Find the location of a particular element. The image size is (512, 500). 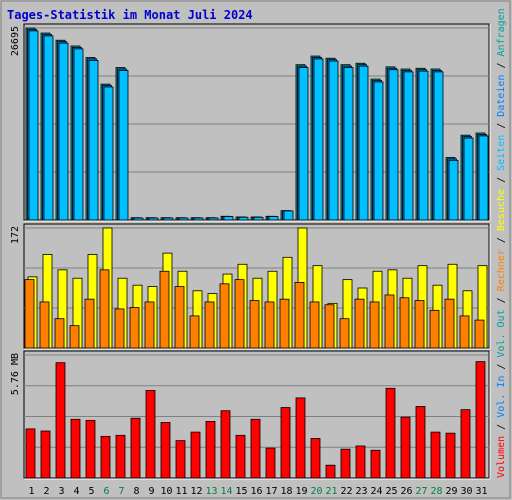

day-label-20: 20 is located at coordinates (316, 491).